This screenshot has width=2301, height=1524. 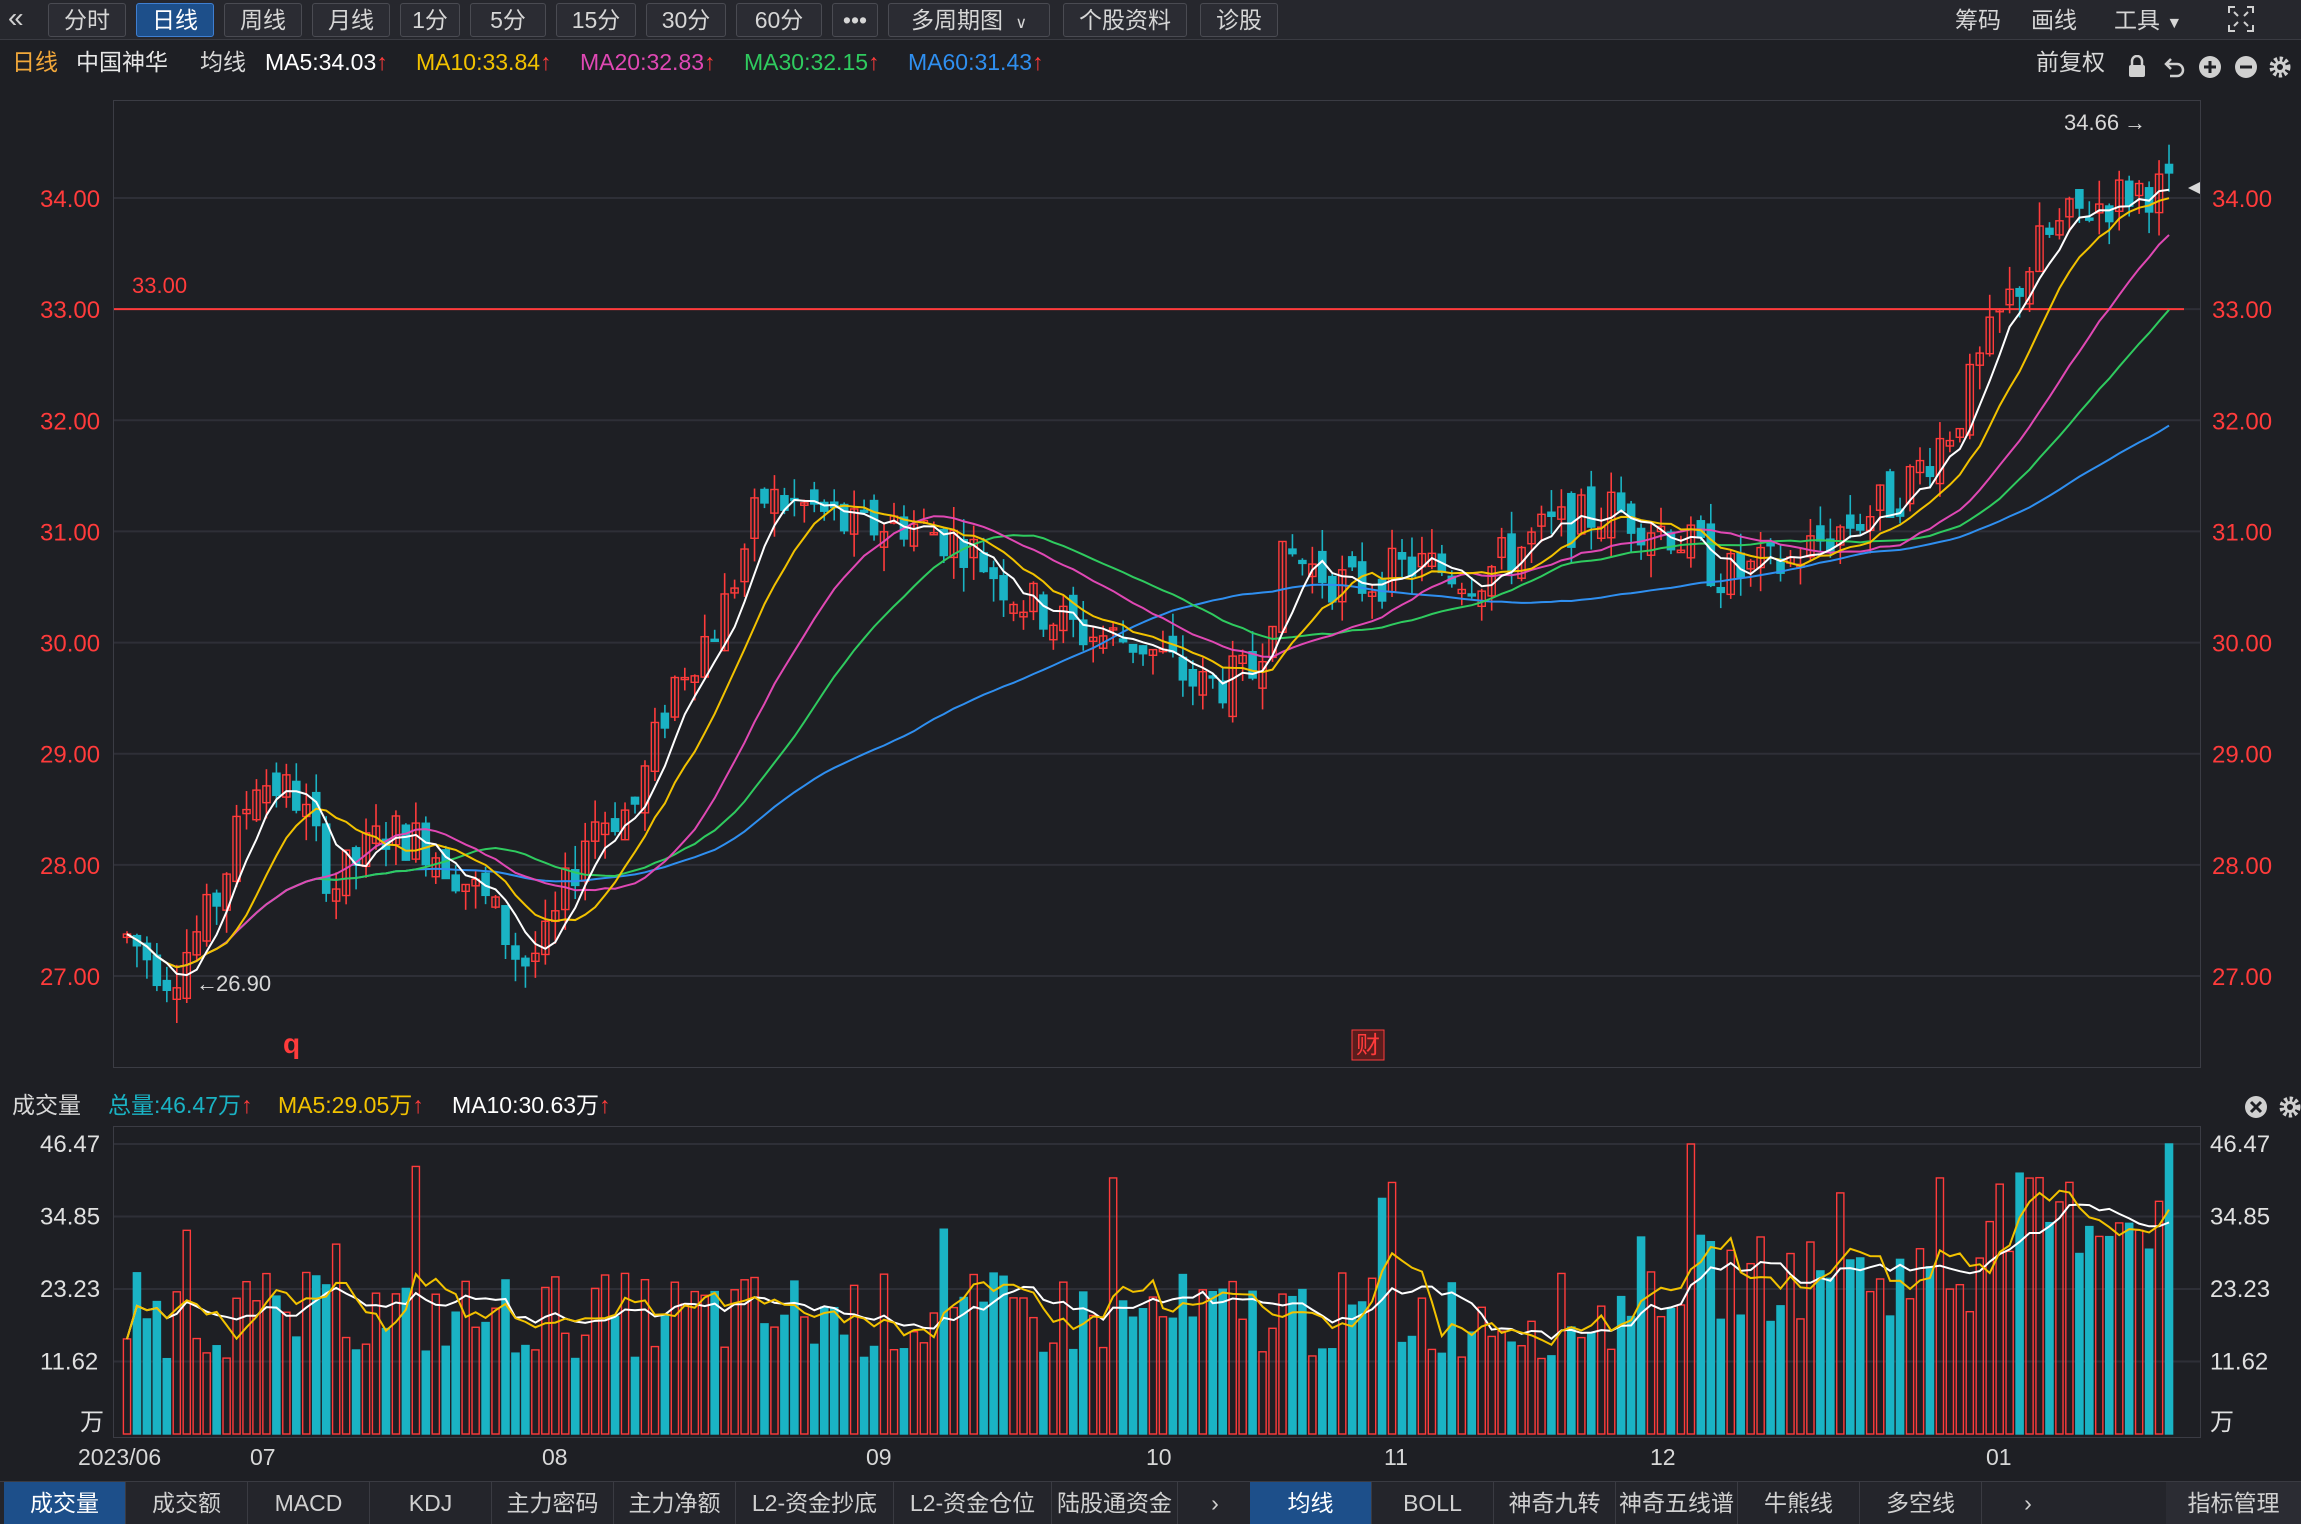 What do you see at coordinates (1125, 20) in the screenshot?
I see `stock-info-button: 个股资料` at bounding box center [1125, 20].